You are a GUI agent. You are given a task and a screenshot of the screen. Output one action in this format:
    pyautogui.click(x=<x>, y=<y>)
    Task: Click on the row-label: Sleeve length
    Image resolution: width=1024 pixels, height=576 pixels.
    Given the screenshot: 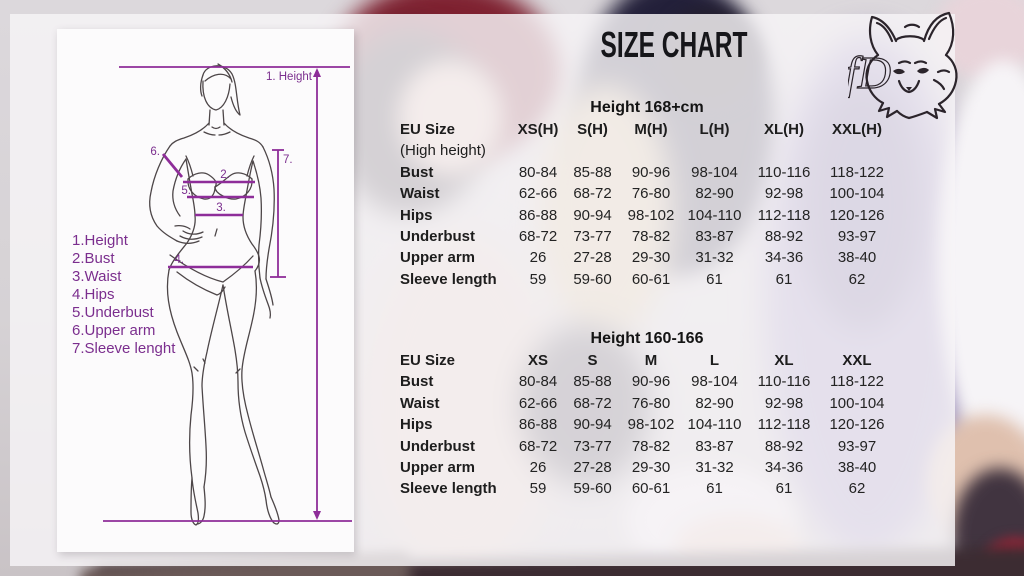 What is the action you would take?
    pyautogui.click(x=448, y=489)
    